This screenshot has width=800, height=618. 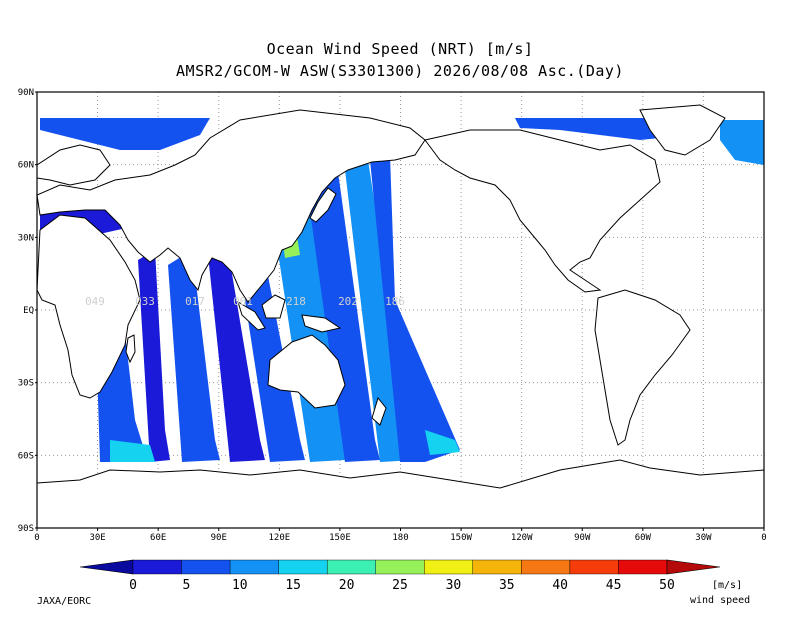 I want to click on island-madagascar, so click(x=130, y=349).